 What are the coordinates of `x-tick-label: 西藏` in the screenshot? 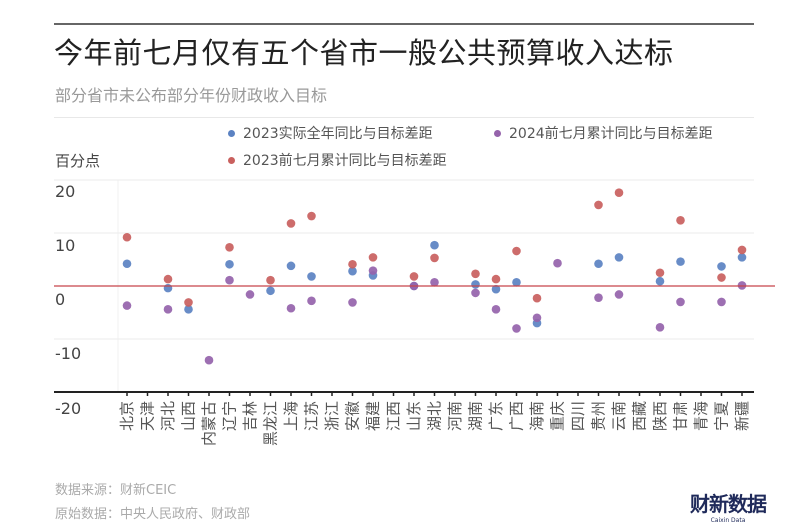 It's located at (640, 416).